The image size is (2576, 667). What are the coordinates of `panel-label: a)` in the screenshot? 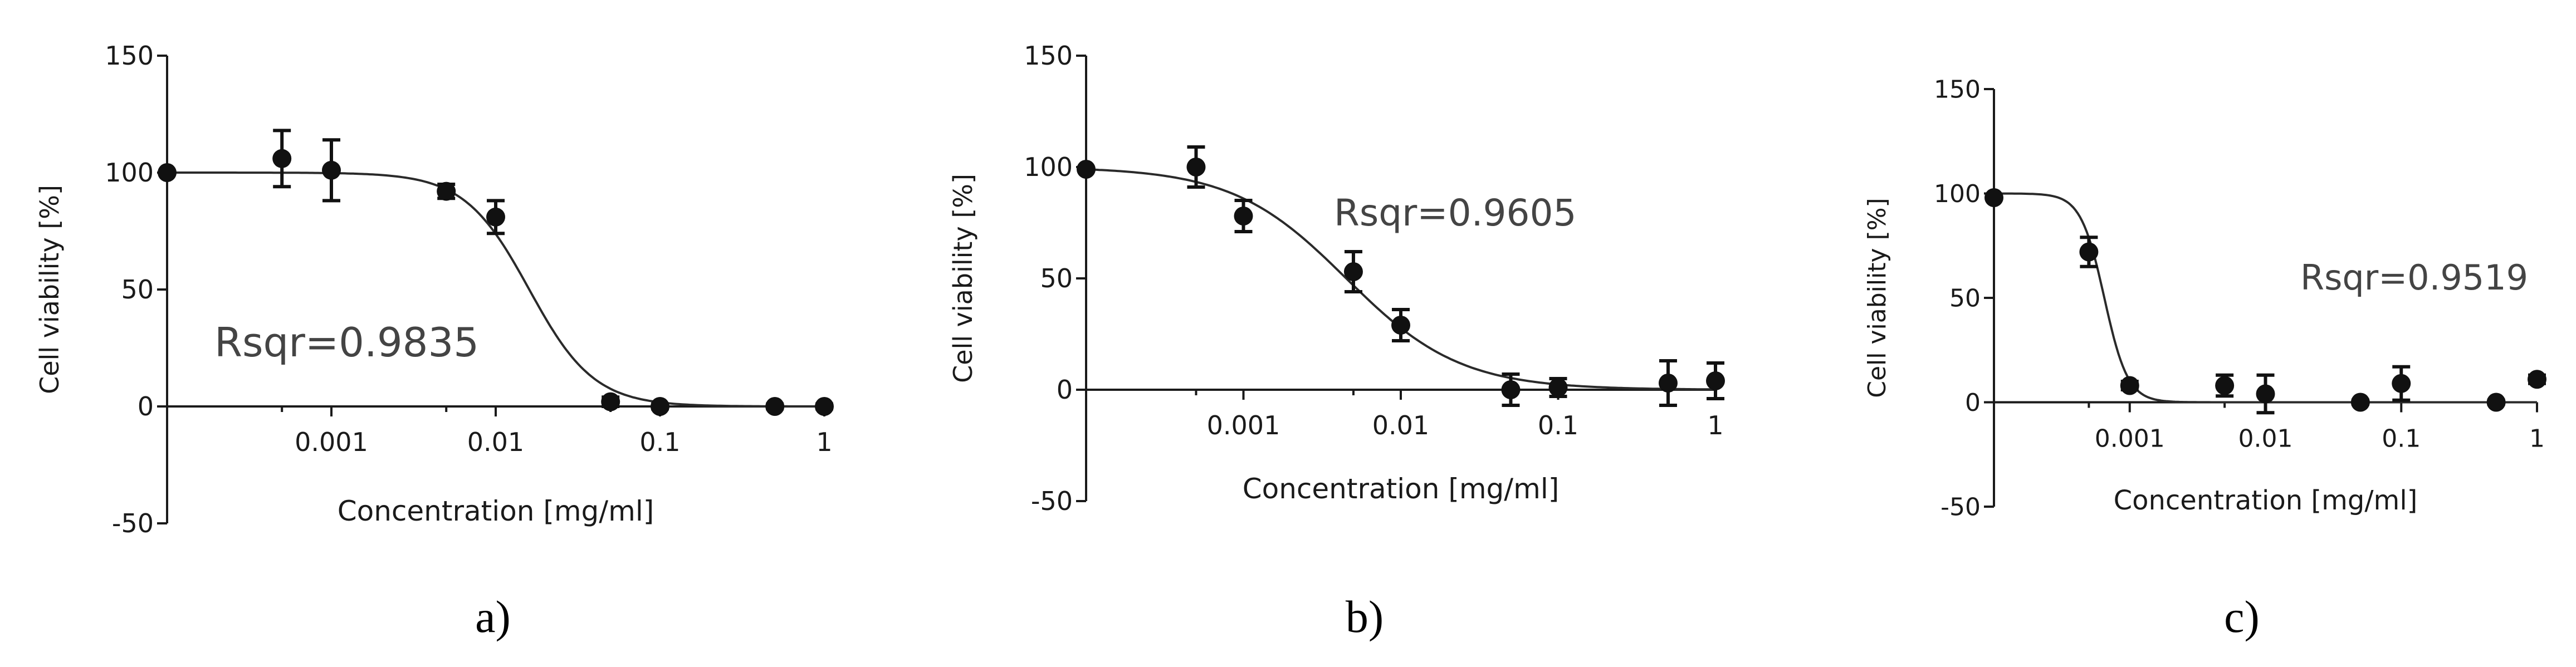 It's located at (493, 616).